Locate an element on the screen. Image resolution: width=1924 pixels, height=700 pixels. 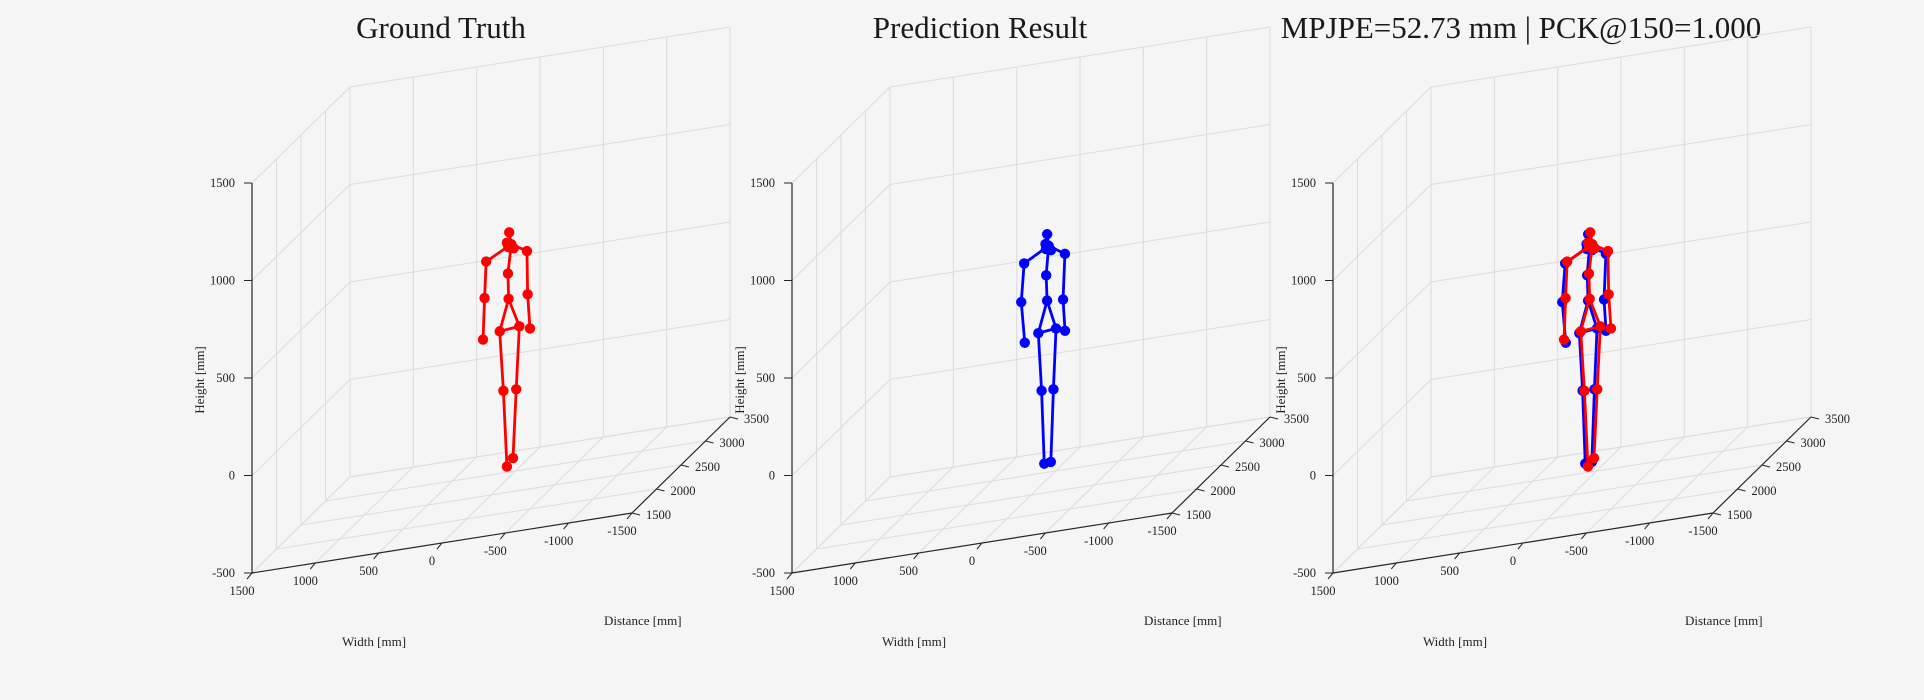
skeleton is located at coordinates (506, 349).